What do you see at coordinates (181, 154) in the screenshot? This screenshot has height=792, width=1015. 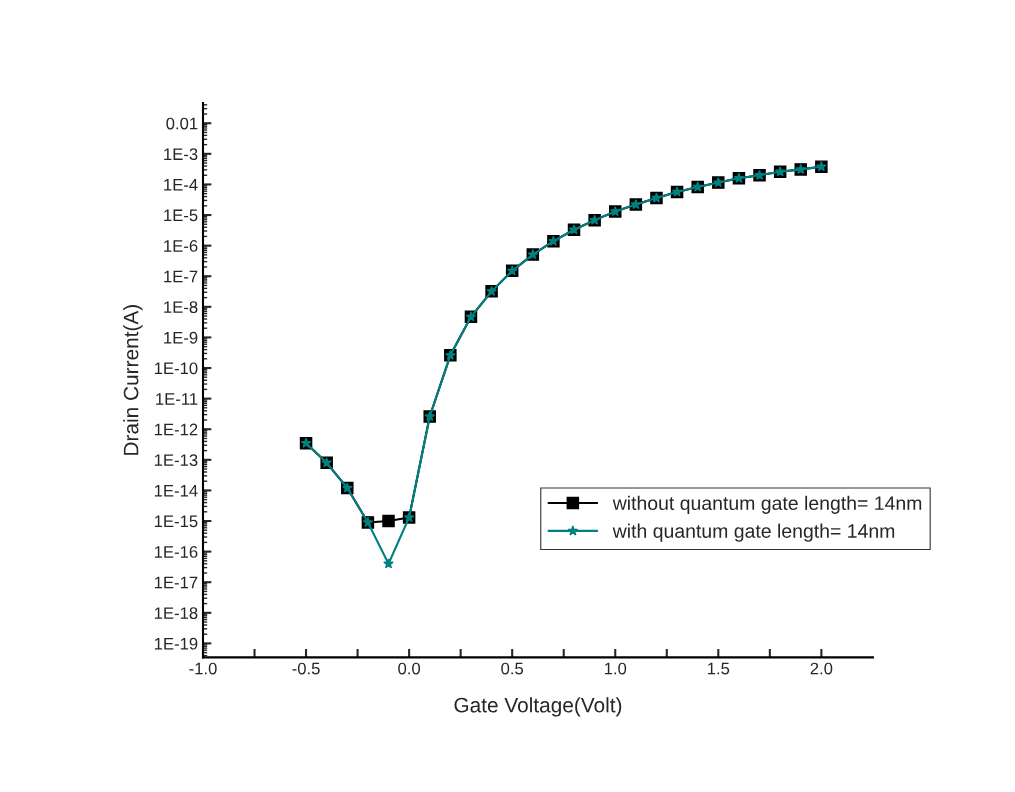 I see `y-tick-label: 1E-3` at bounding box center [181, 154].